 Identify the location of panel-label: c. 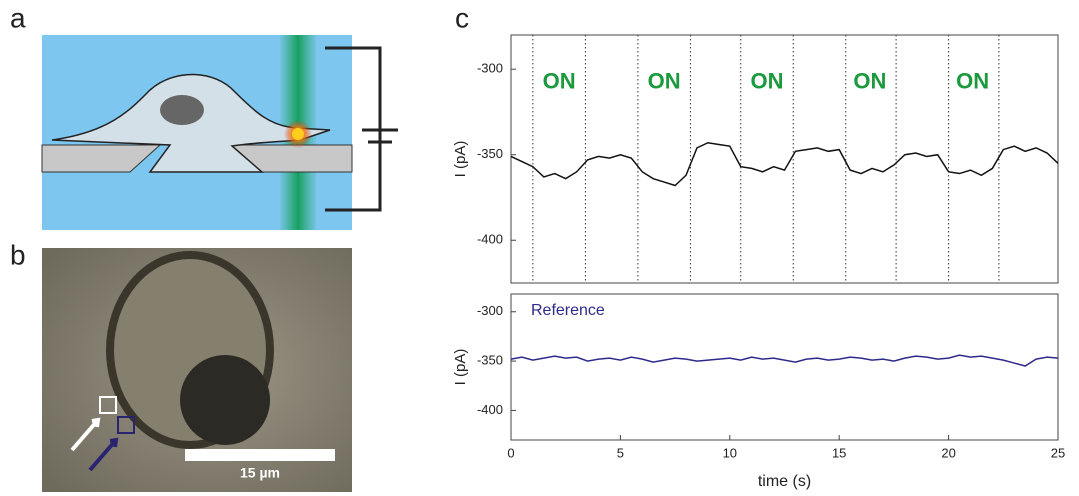
(462, 17).